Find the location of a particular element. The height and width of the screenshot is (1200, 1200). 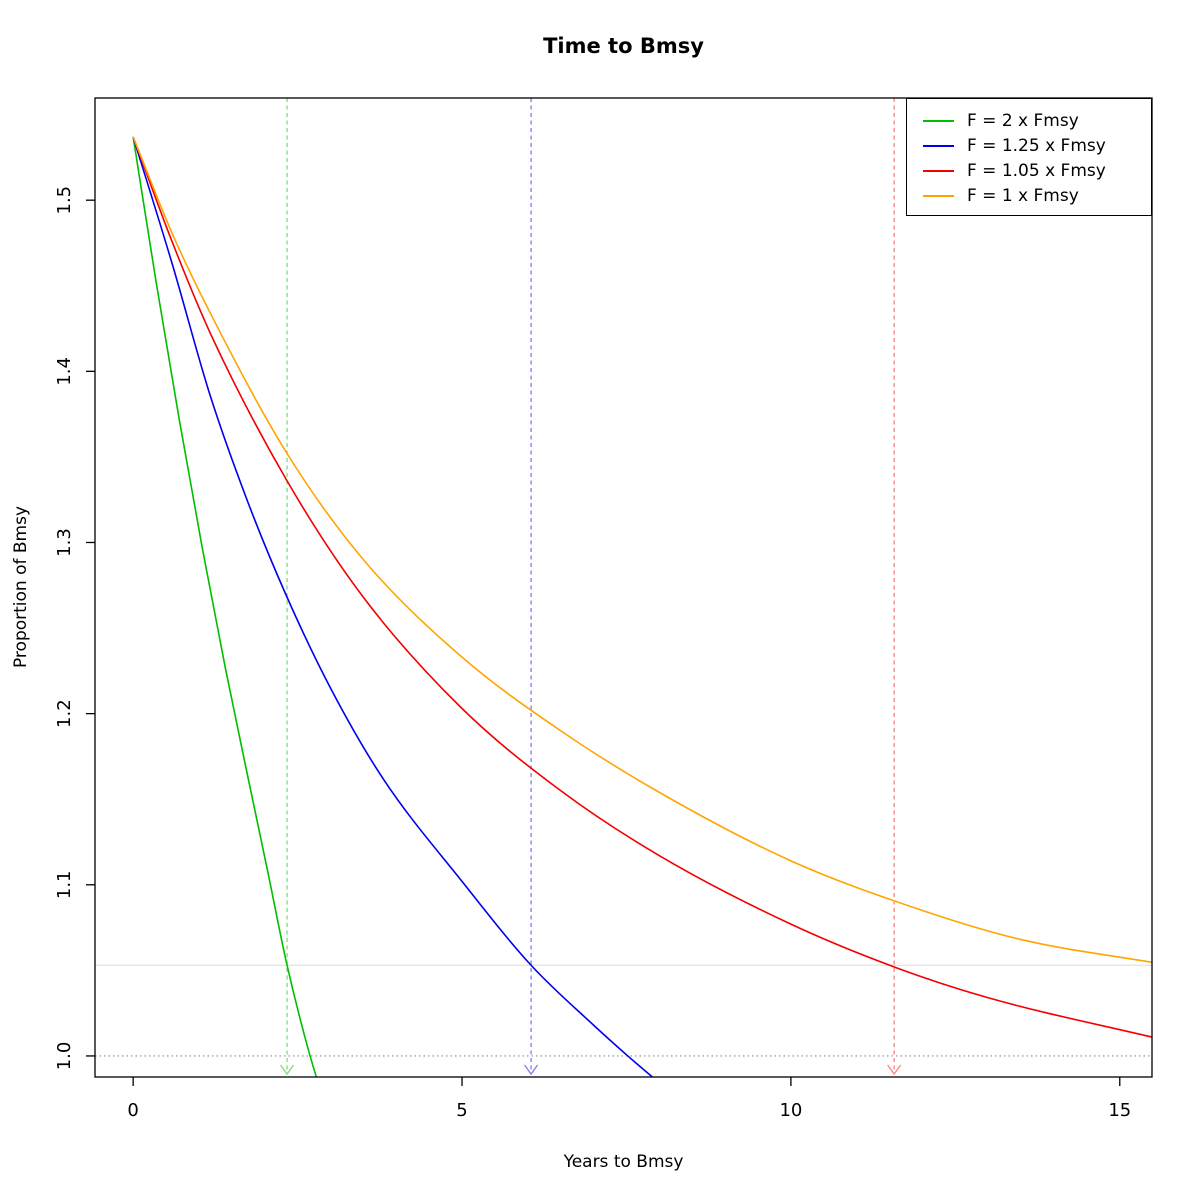

y-tick-label: 1.5 is located at coordinates (64, 200).